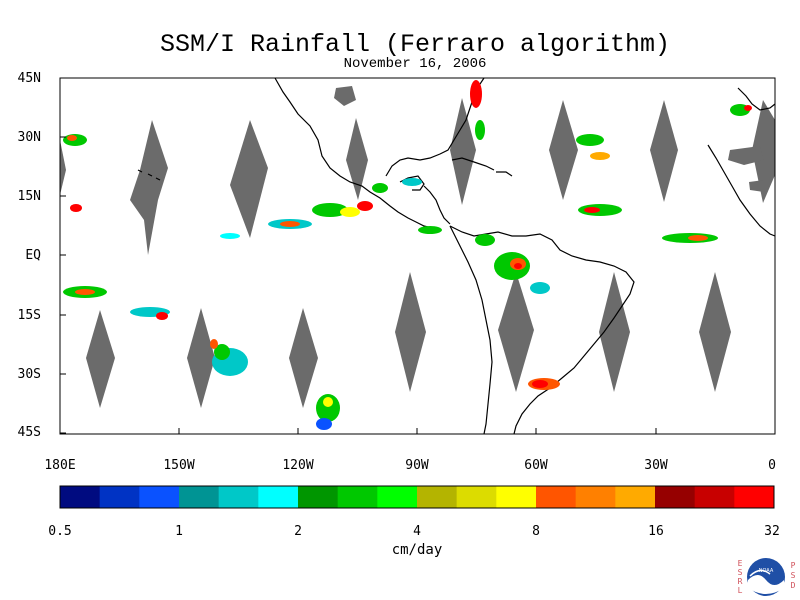 The image size is (800, 600). What do you see at coordinates (33, 255) in the screenshot?
I see `lat-label: EQ` at bounding box center [33, 255].